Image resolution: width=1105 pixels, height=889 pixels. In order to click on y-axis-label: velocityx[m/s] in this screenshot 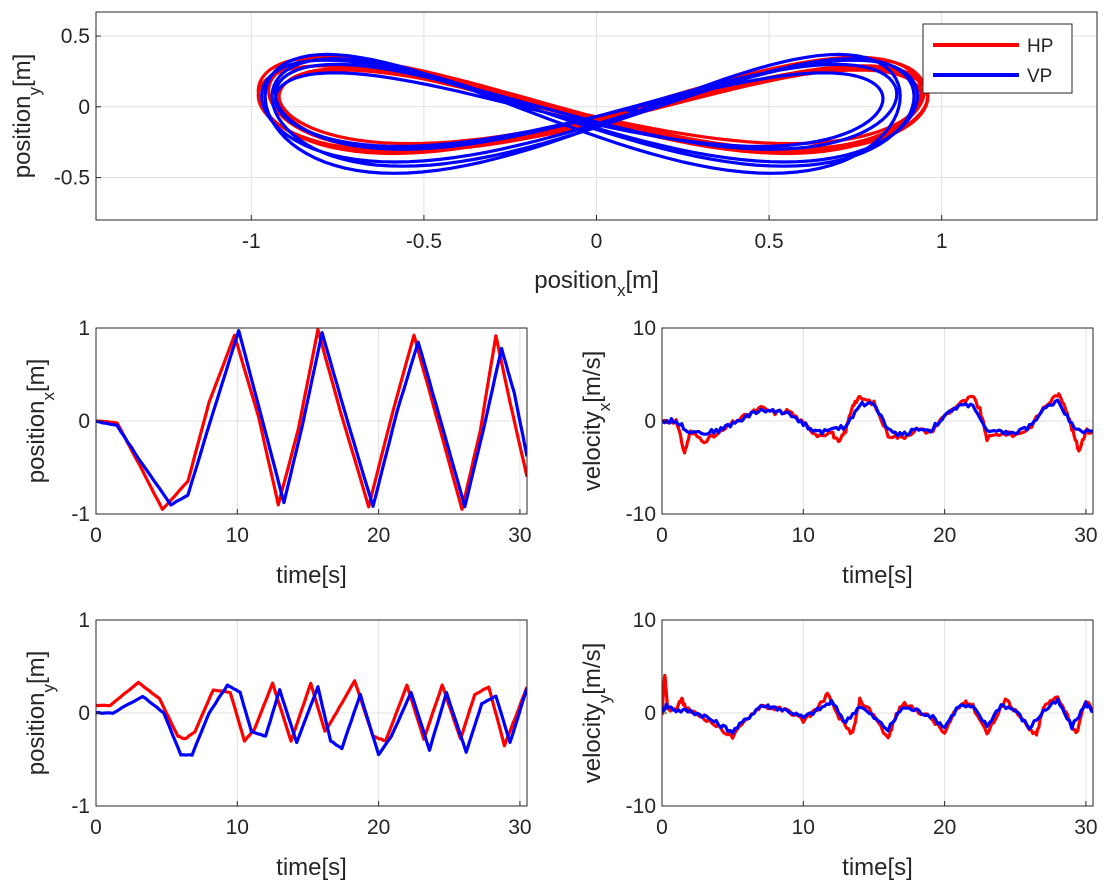, I will do `click(596, 421)`.